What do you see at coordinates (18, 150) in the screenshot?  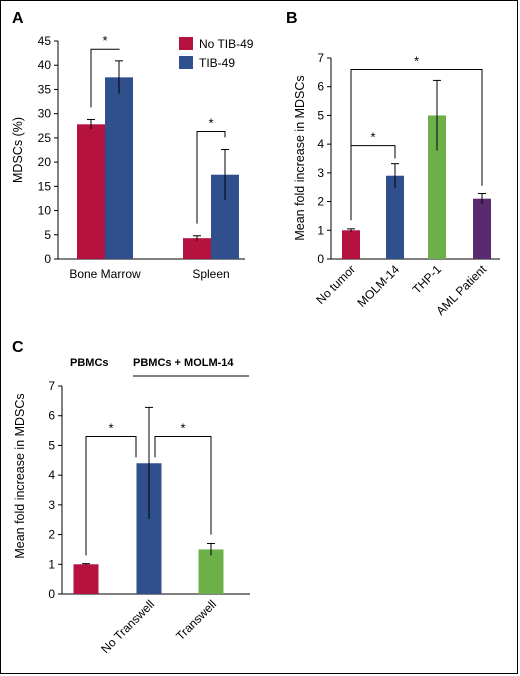 I see `panel-a-ylabel: MDSCs (%)` at bounding box center [18, 150].